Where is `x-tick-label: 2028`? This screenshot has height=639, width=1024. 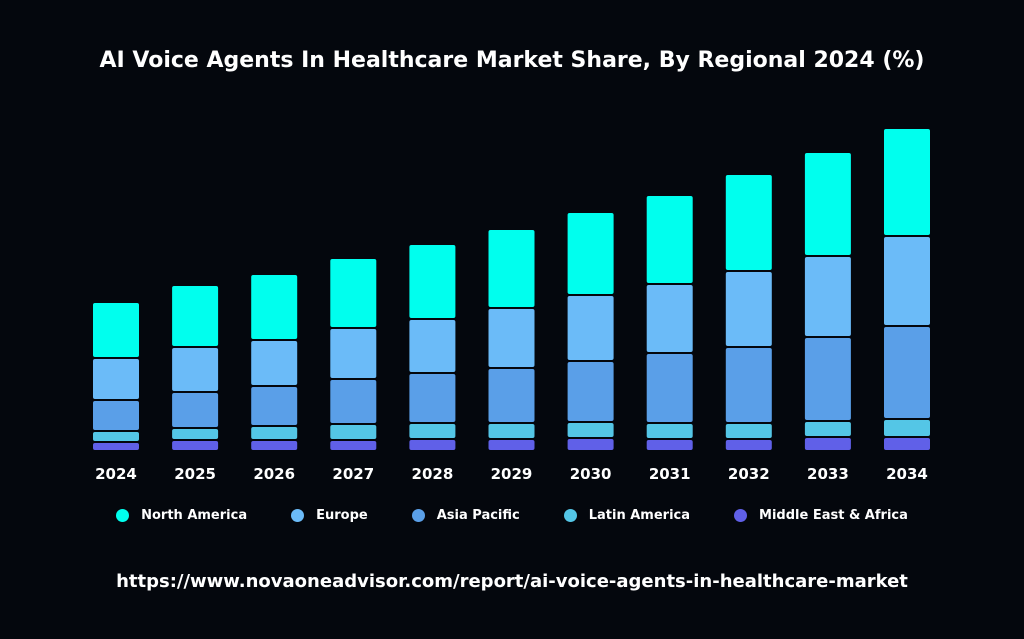 x-tick-label: 2028 is located at coordinates (433, 474).